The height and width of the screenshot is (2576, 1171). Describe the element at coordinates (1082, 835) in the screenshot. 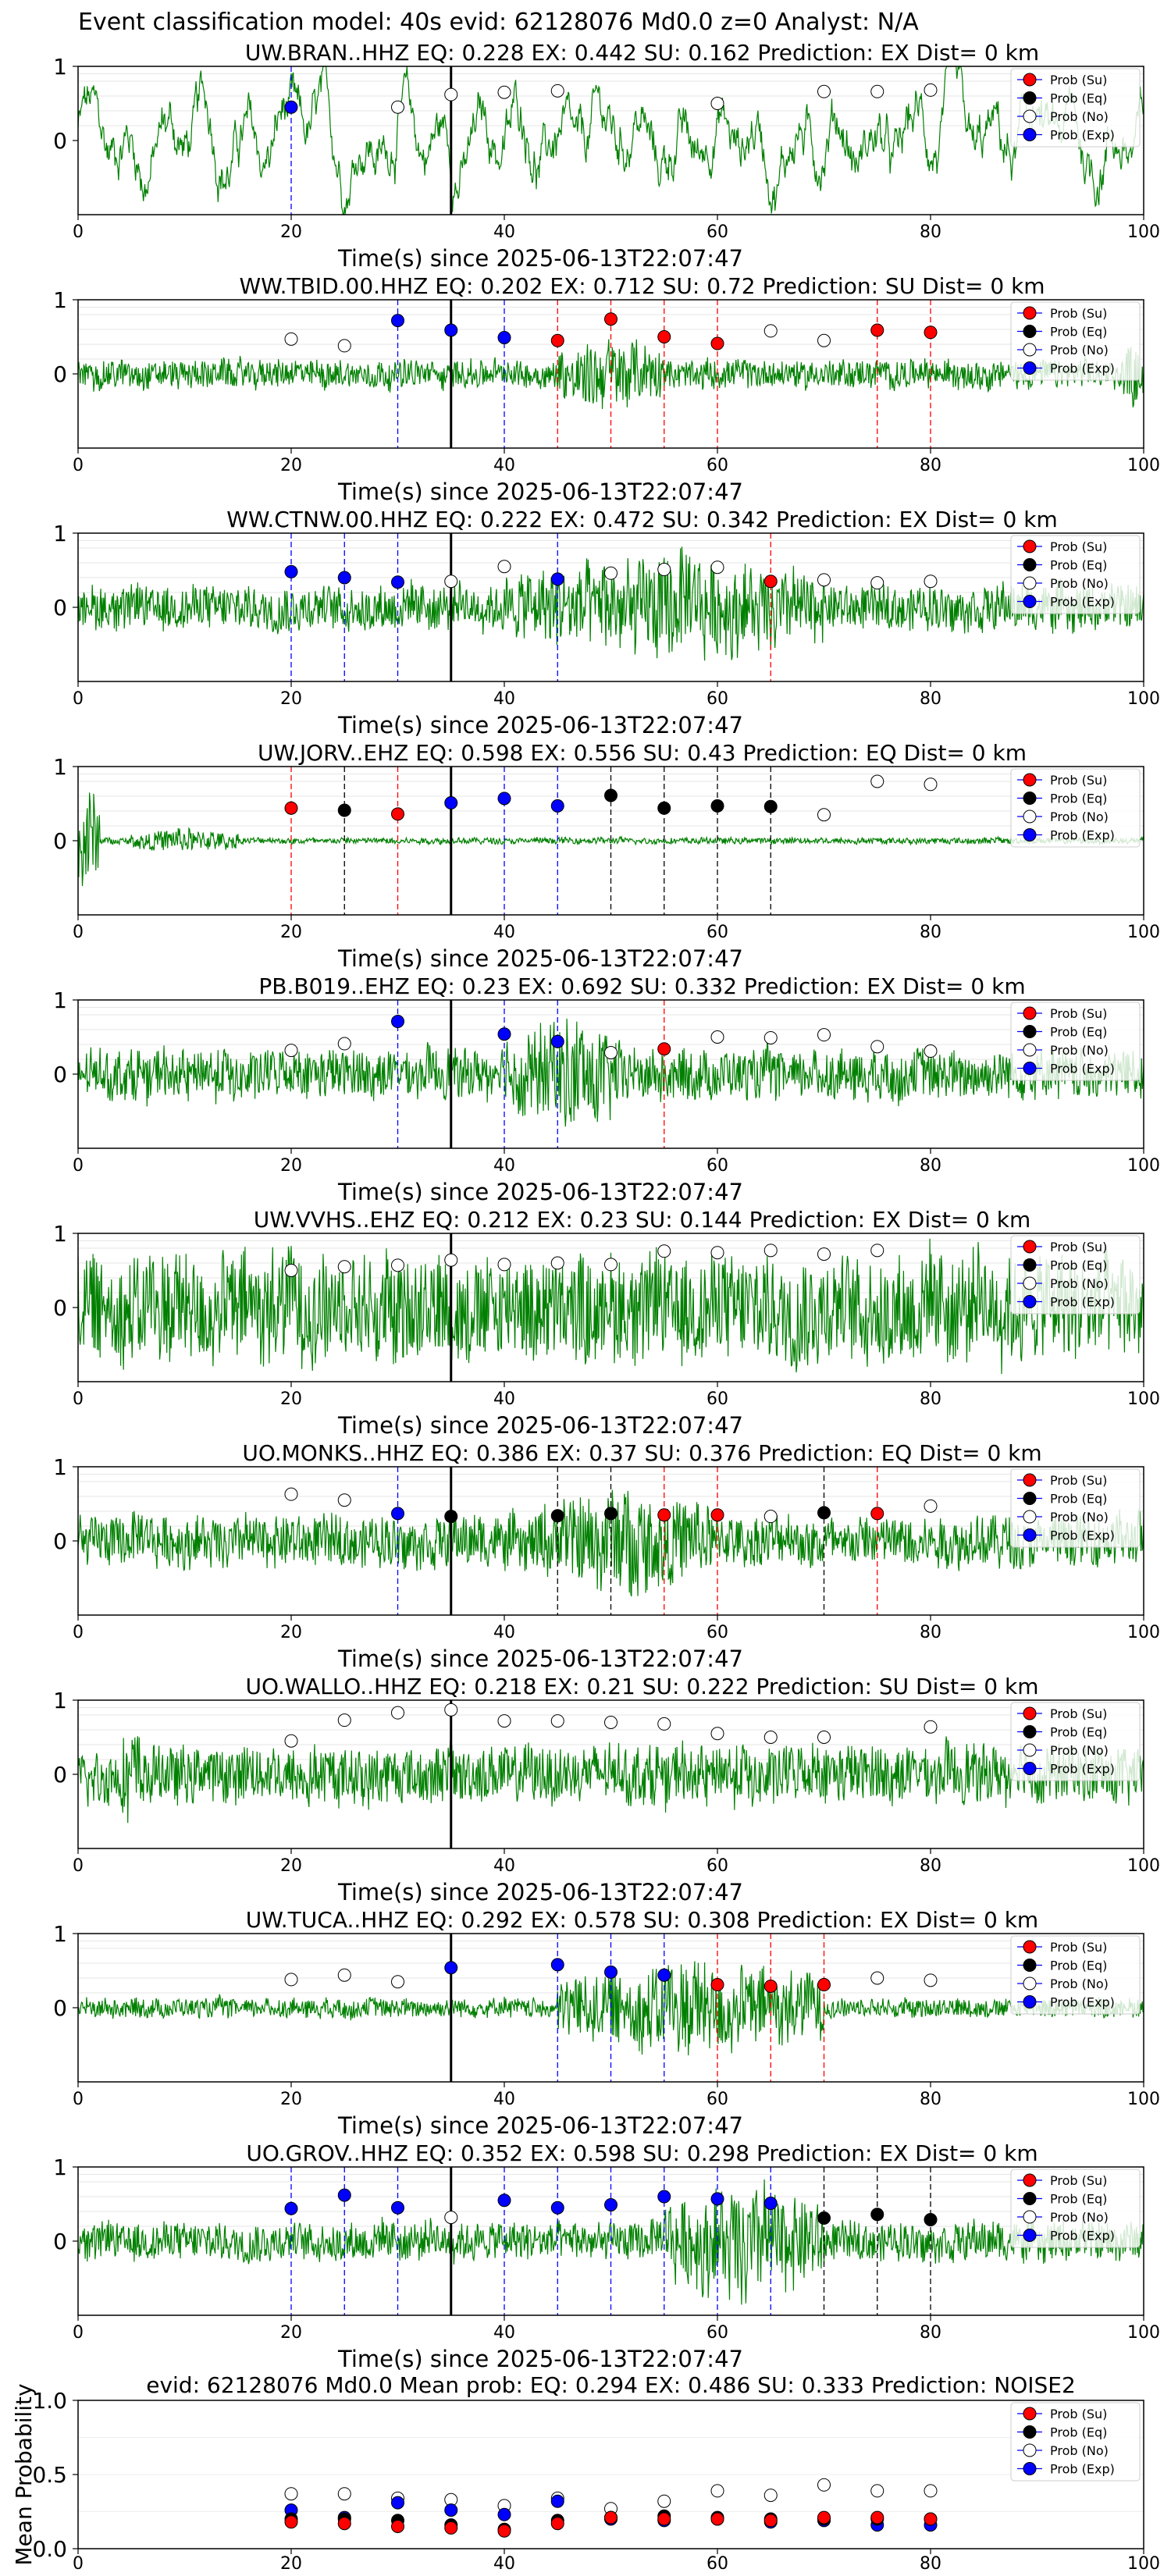

I see `legend-label-exp: Prob (Exp)` at that location.